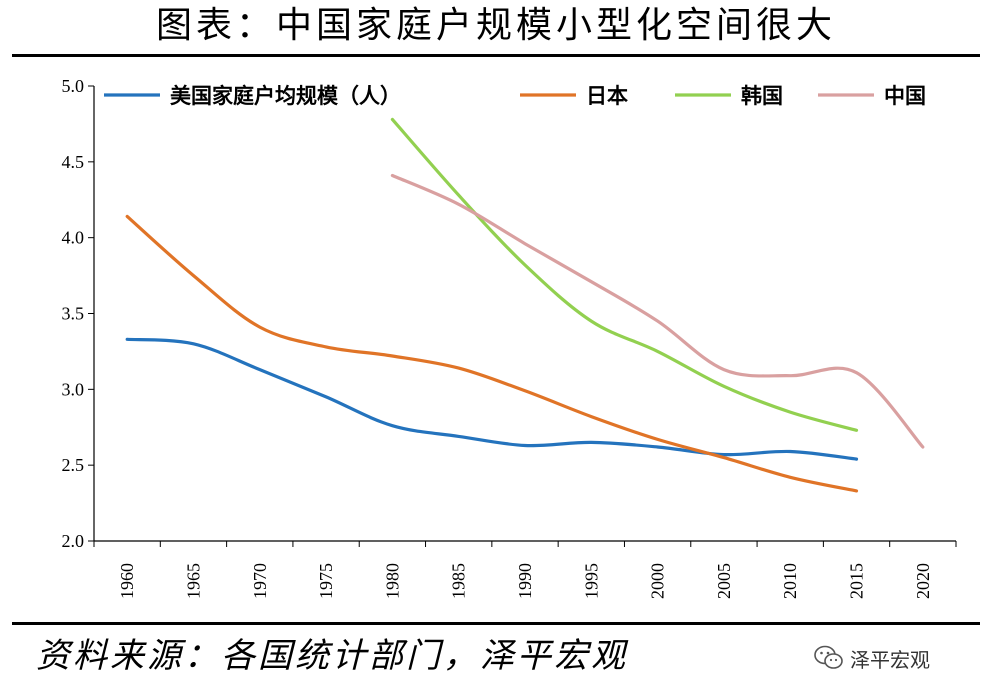 This screenshot has height=687, width=992. Describe the element at coordinates (515, 96) in the screenshot. I see `legend: 美国家庭户均规模（人） 日本 韩国 中国` at that location.